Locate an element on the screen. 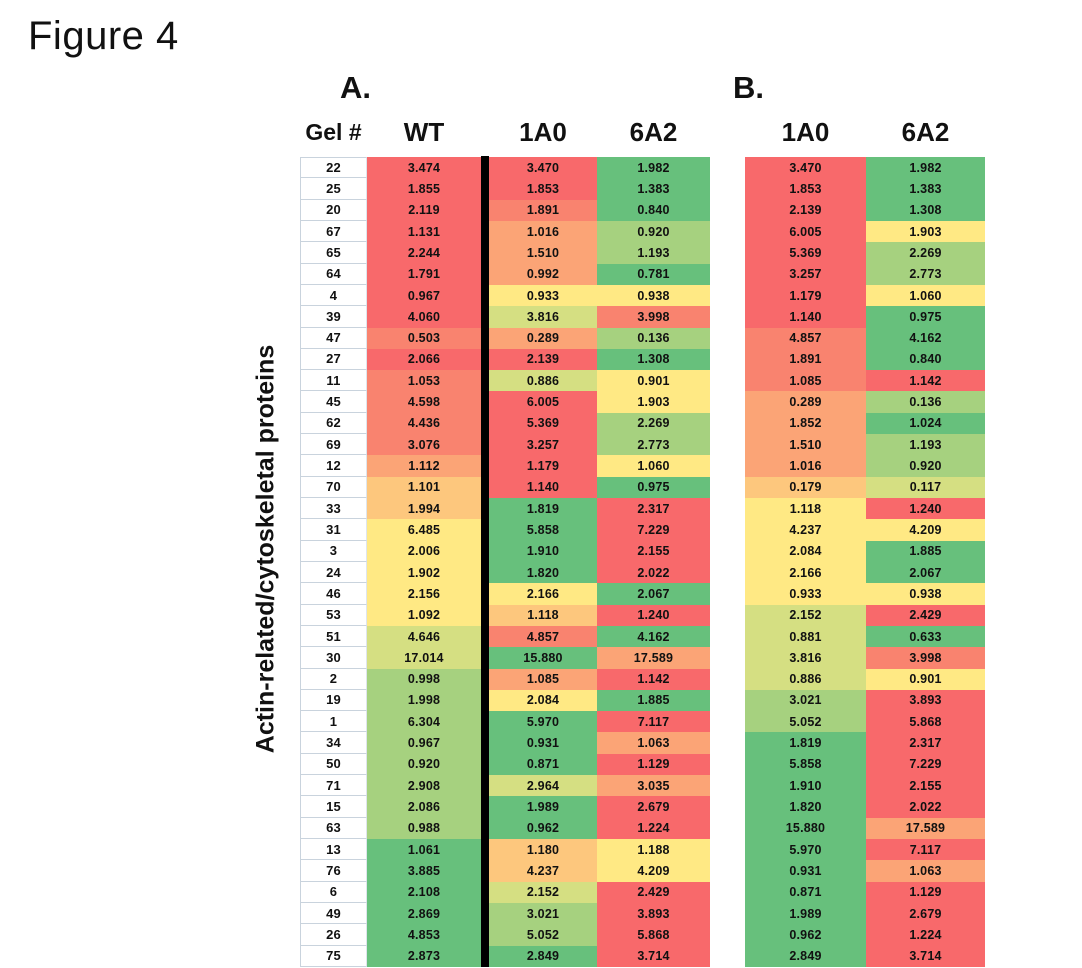 Image resolution: width=1082 pixels, height=968 pixels. table-row: 31 6.485 5.858 7.229 is located at coordinates (505, 530).